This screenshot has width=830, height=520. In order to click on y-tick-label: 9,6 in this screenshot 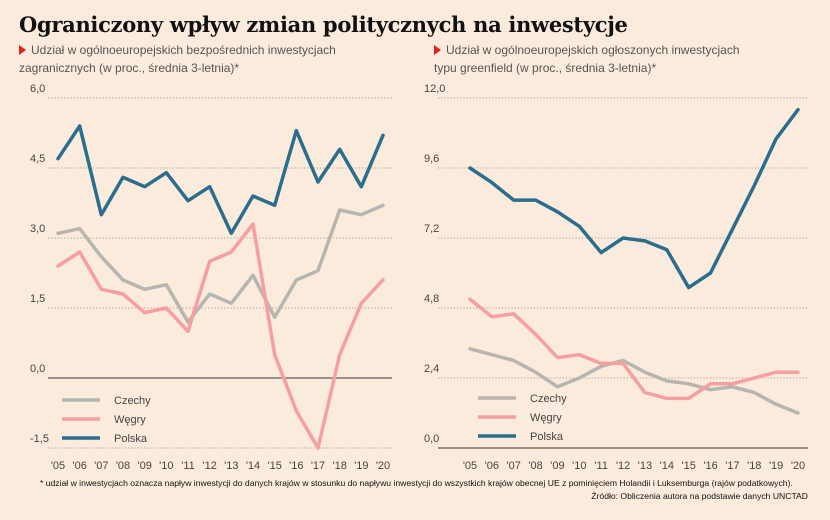, I will do `click(431, 159)`.